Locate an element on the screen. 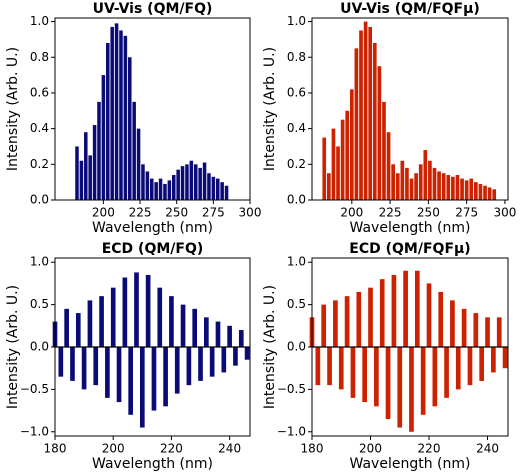  subplot-title: ECD (QM/FQ) is located at coordinates (153, 249).